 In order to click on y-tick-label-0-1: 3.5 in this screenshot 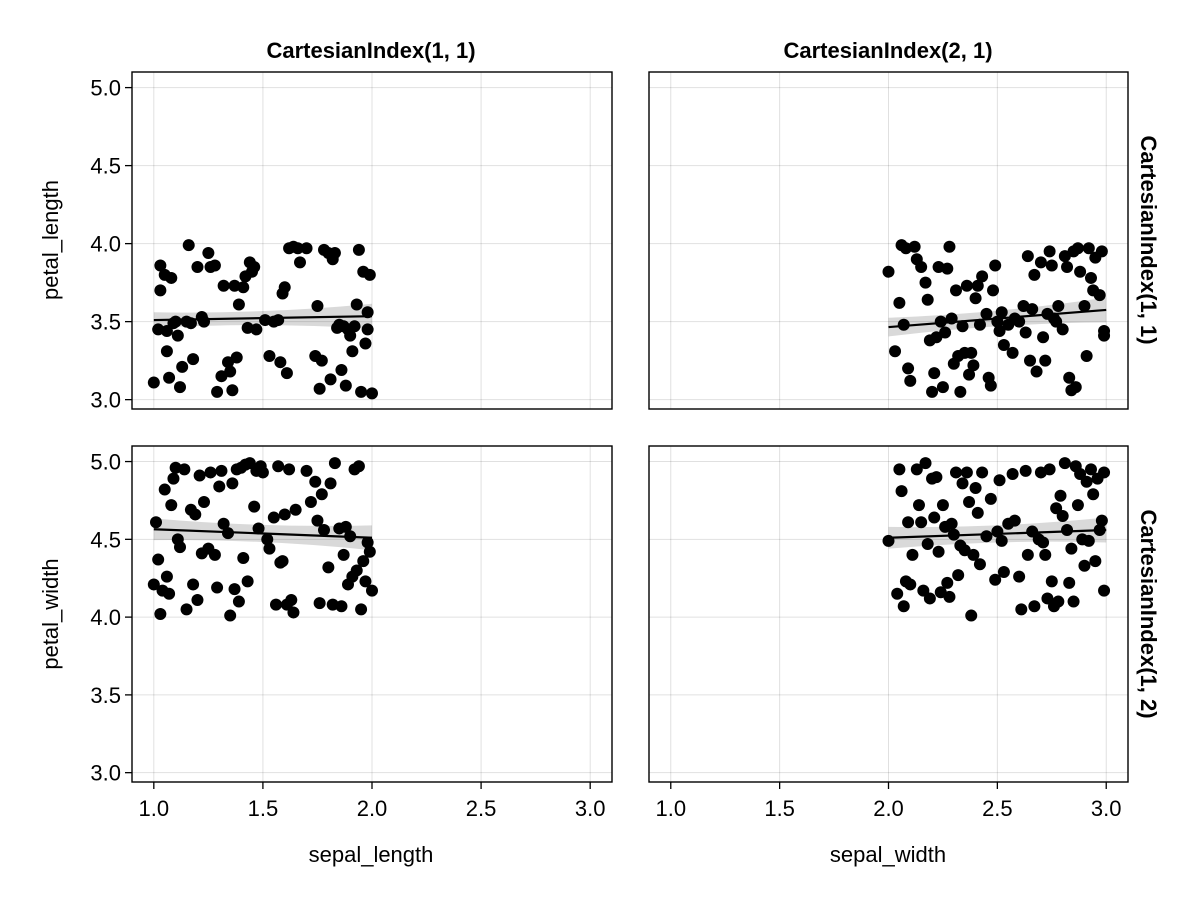, I will do `click(105, 322)`.